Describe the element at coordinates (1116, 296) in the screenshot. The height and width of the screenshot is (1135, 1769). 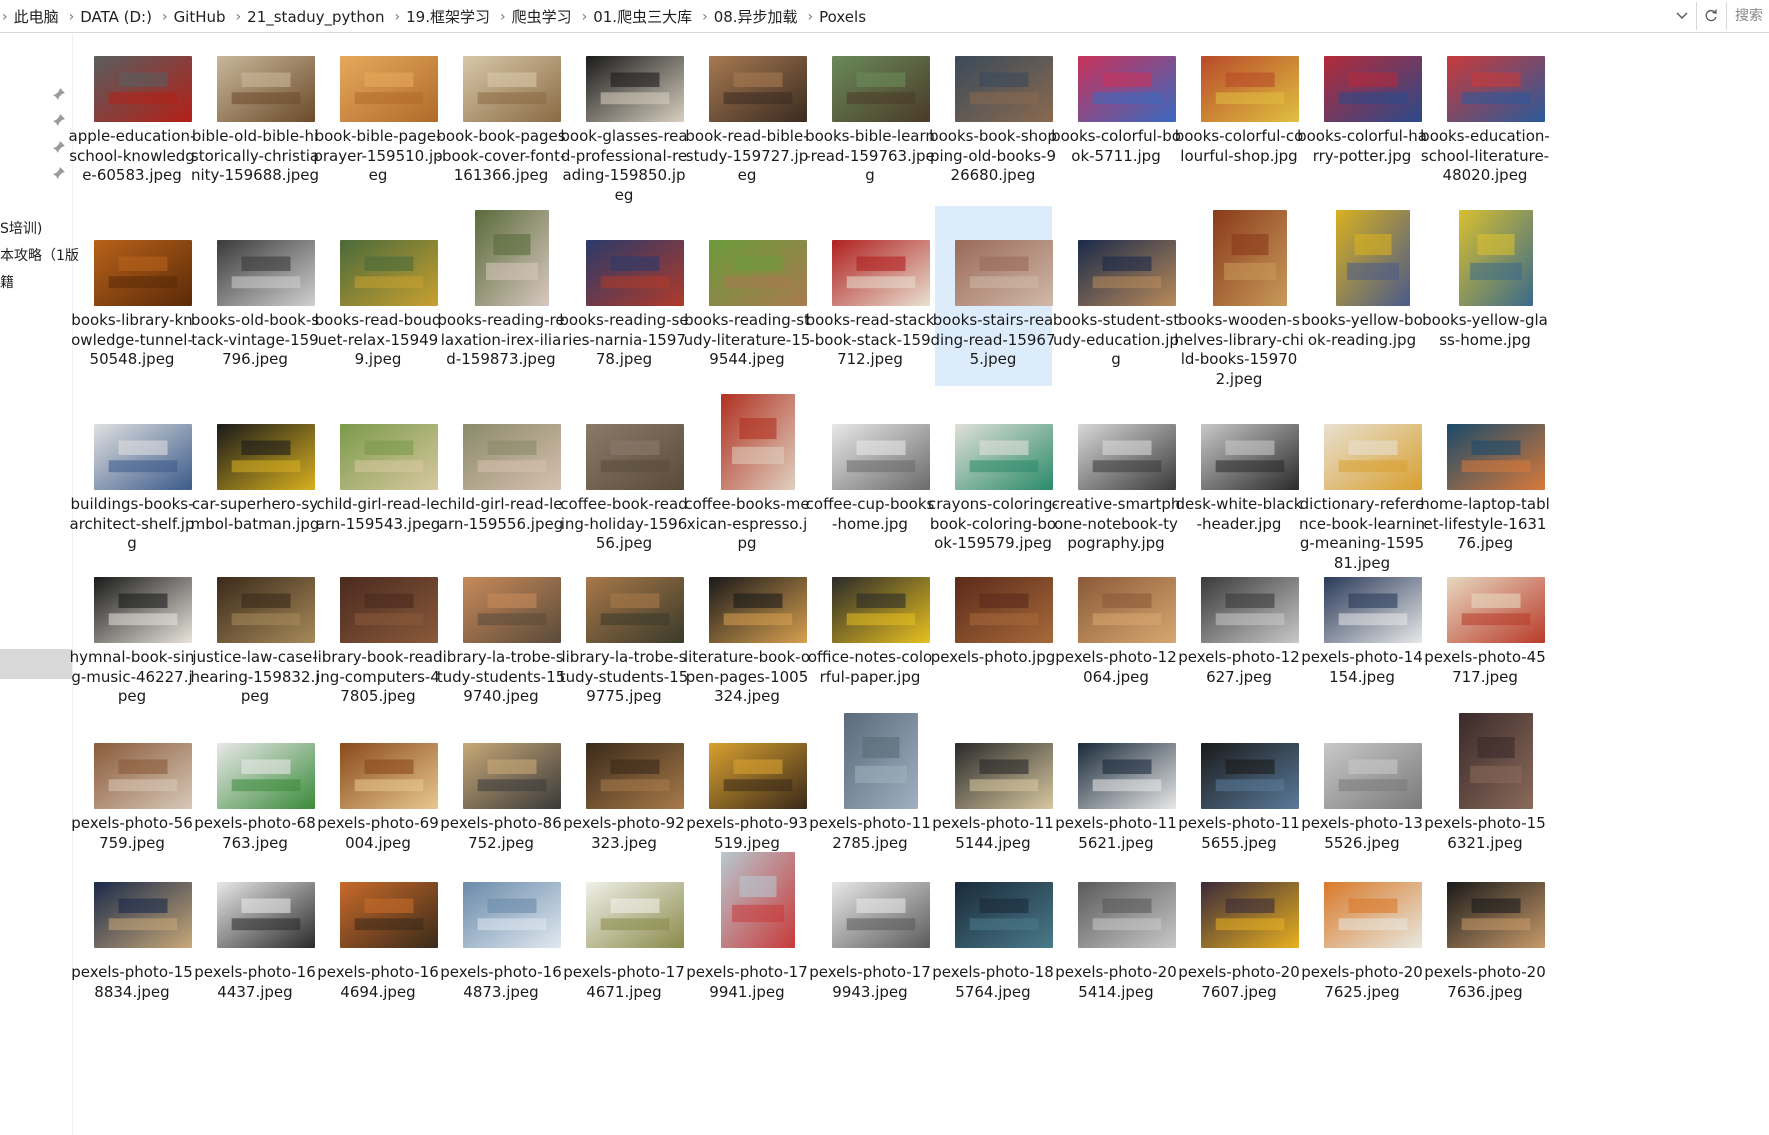
I see `file-item: books-student-study-education.jpg` at that location.